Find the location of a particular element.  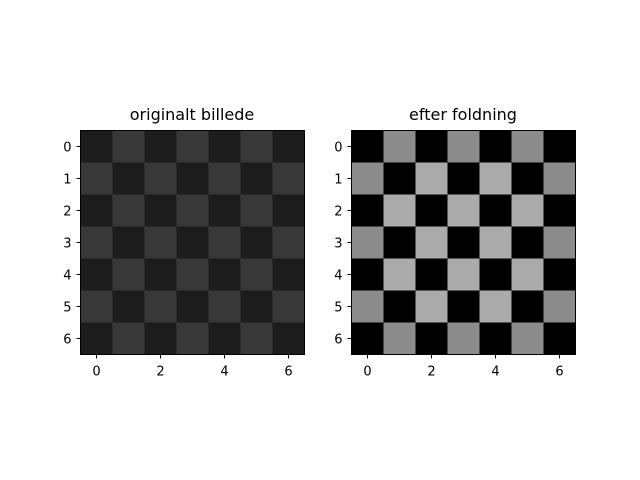

heatmap-cell-r0-c5 is located at coordinates (527, 146).